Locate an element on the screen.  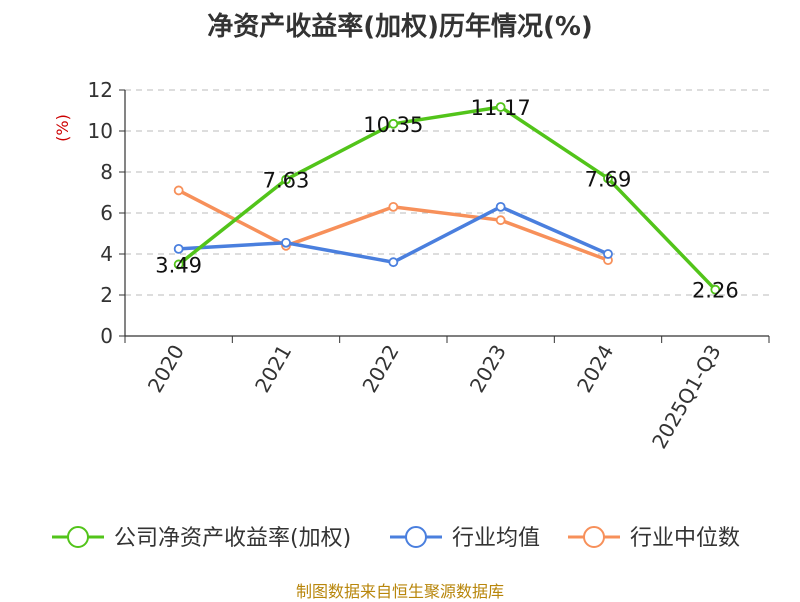
y-tick-labels: 0 2 4 6 8 10 12 is located at coordinates (100, 213).